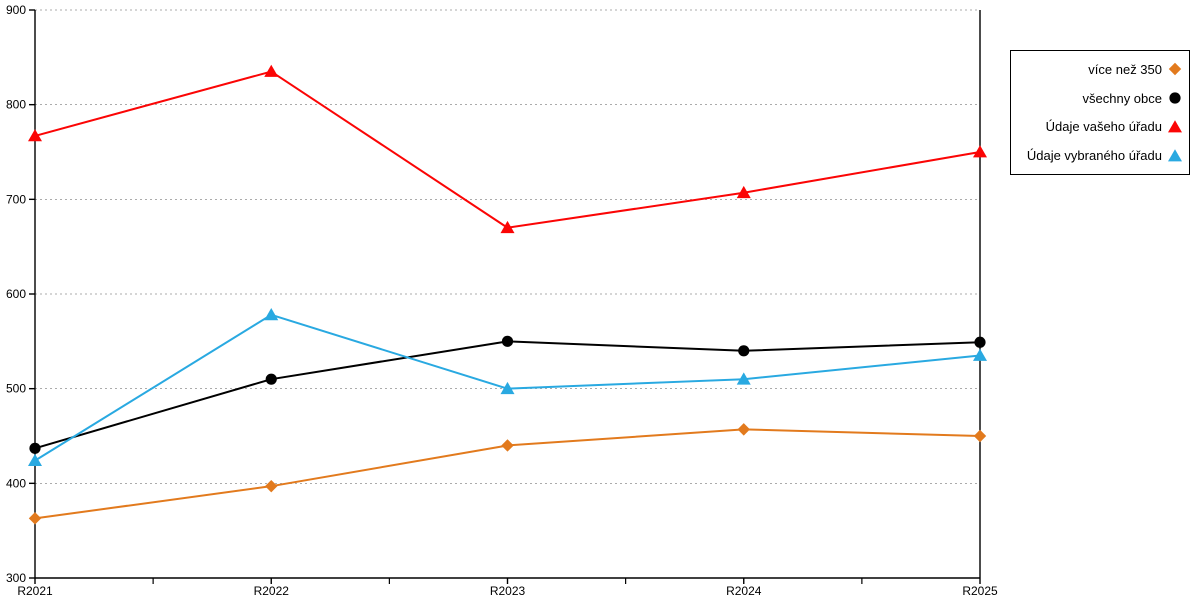  I want to click on y-axis-tick-label: 500, so click(16, 389).